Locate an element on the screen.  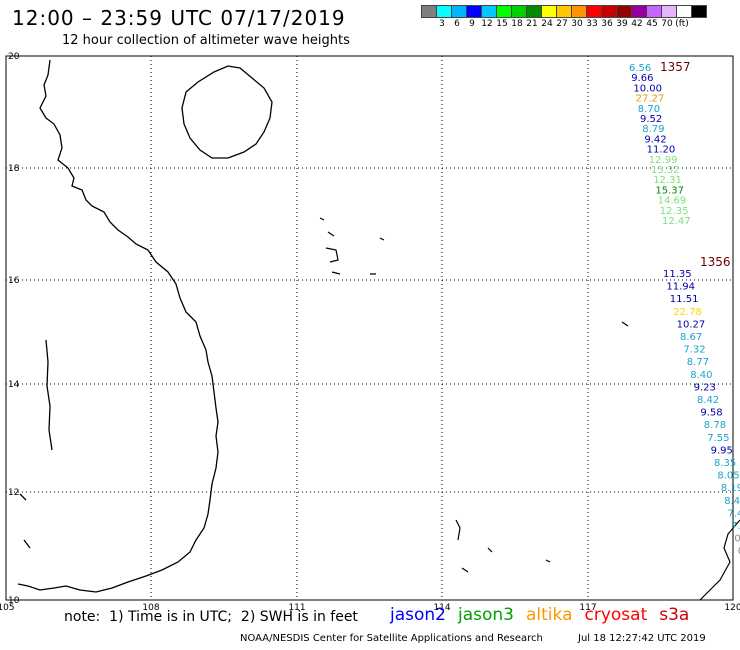
lon-label: 120 is located at coordinates (732, 608).